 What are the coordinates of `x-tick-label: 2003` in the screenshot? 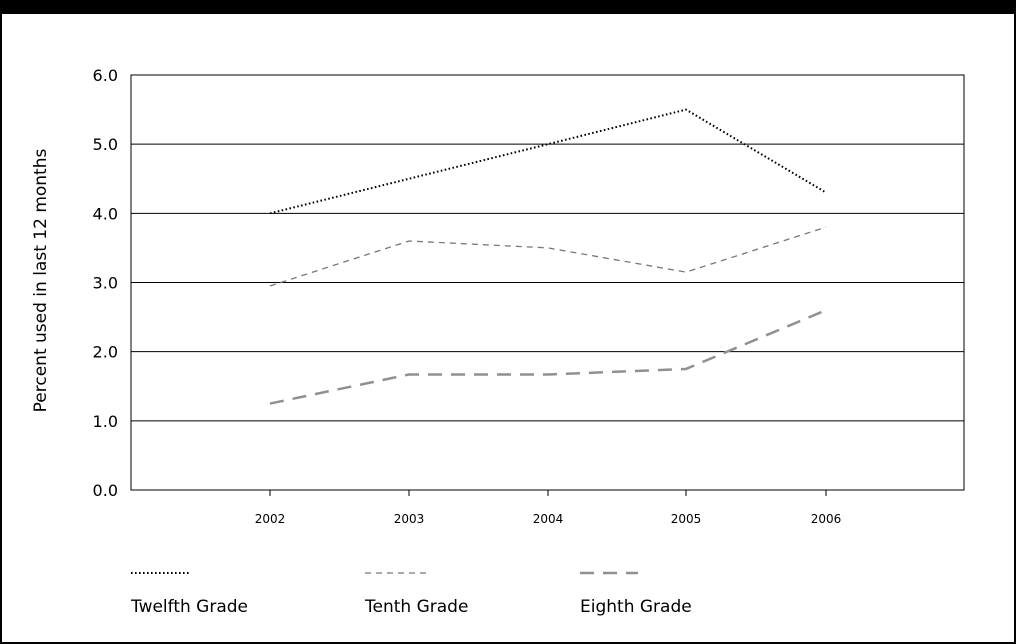 It's located at (409, 519).